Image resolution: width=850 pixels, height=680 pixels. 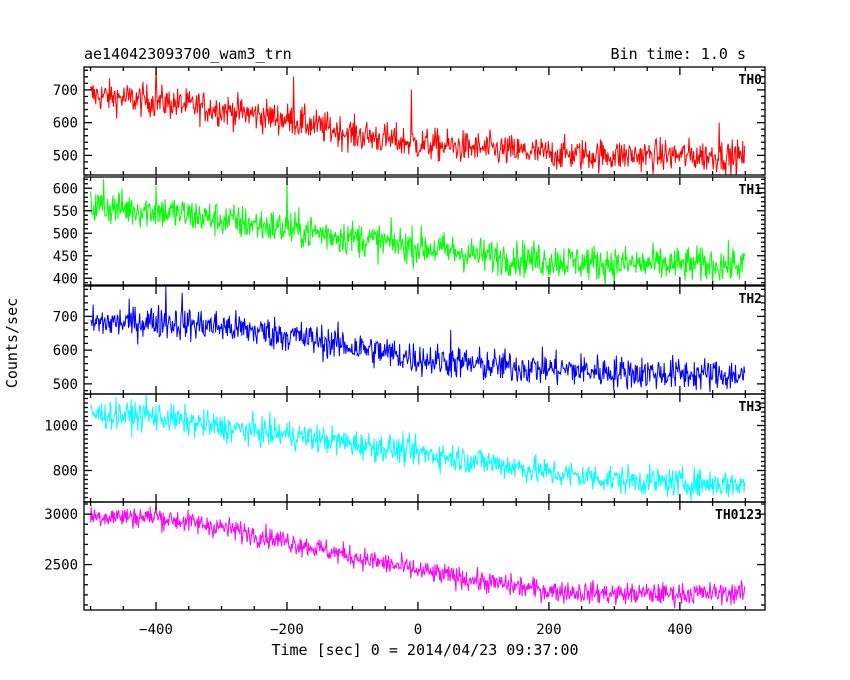 I want to click on channel-label-th0: TH0, so click(x=751, y=80).